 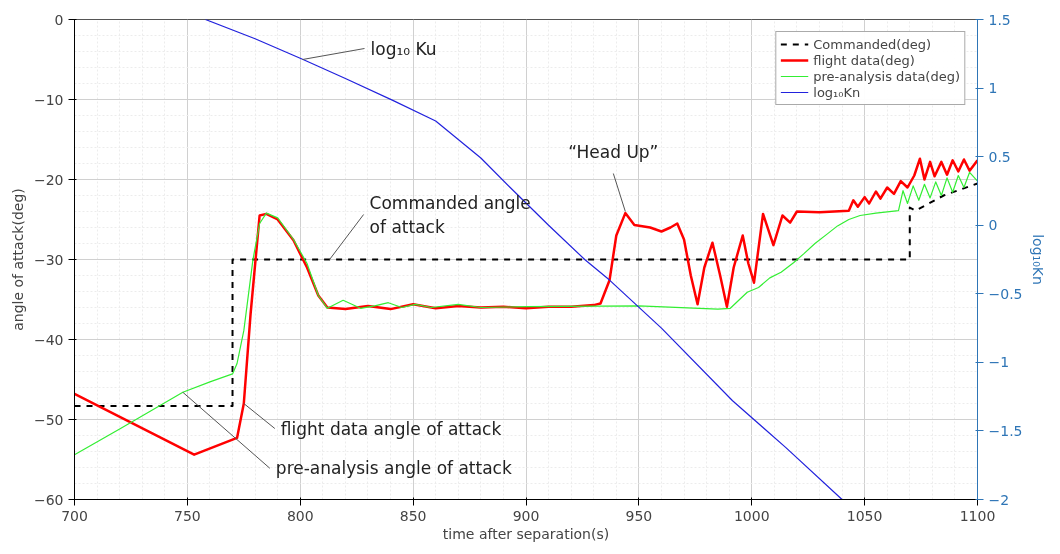 What do you see at coordinates (999, 362) in the screenshot?
I see `y2-tick-label: −1` at bounding box center [999, 362].